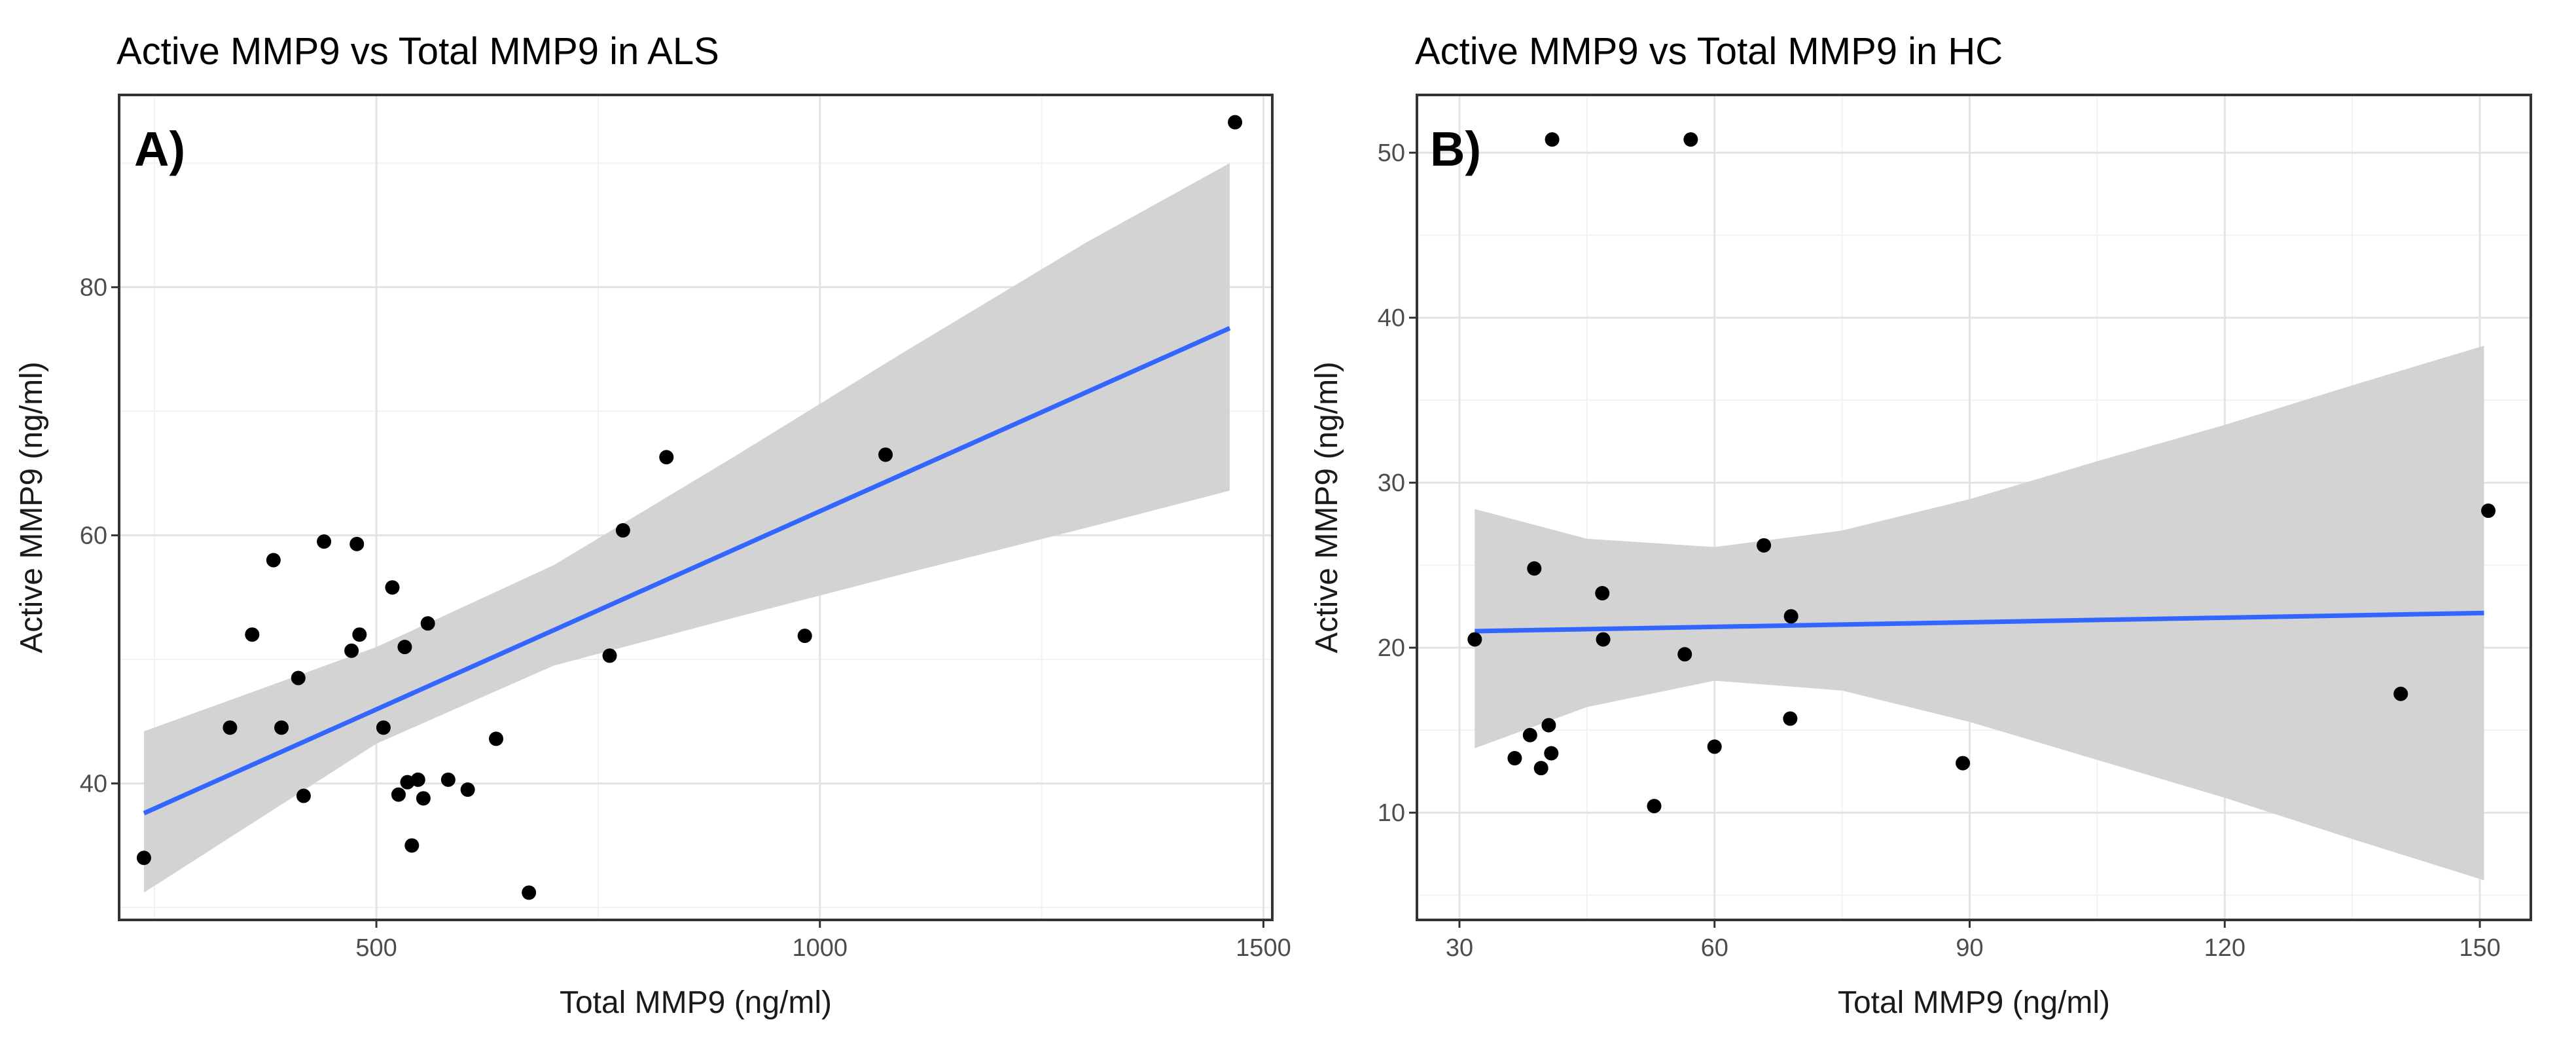 The image size is (2576, 1043). What do you see at coordinates (1391, 813) in the screenshot?
I see `panel-b-y-tick-label: 10` at bounding box center [1391, 813].